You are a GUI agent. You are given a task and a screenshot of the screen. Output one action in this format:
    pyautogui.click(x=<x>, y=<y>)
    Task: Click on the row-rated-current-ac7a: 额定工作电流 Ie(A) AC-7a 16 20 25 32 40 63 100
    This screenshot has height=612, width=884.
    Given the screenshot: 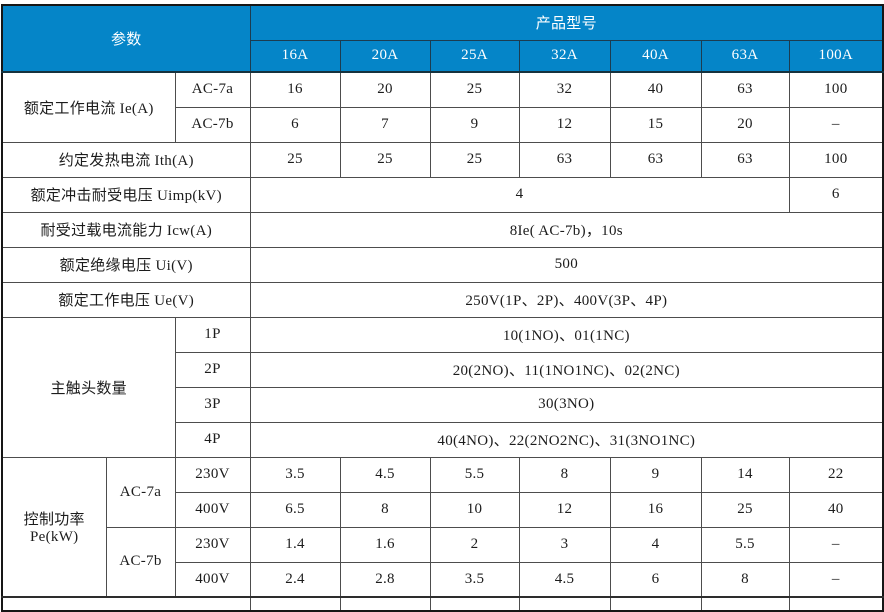 What is the action you would take?
    pyautogui.click(x=442, y=107)
    